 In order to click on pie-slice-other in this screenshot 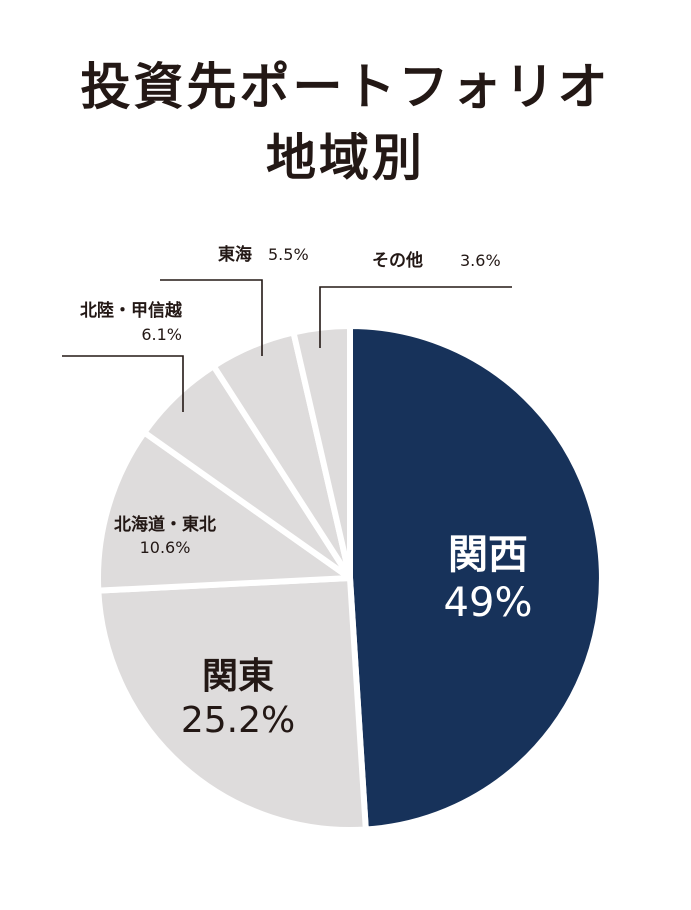, I will do `click(321, 452)`.